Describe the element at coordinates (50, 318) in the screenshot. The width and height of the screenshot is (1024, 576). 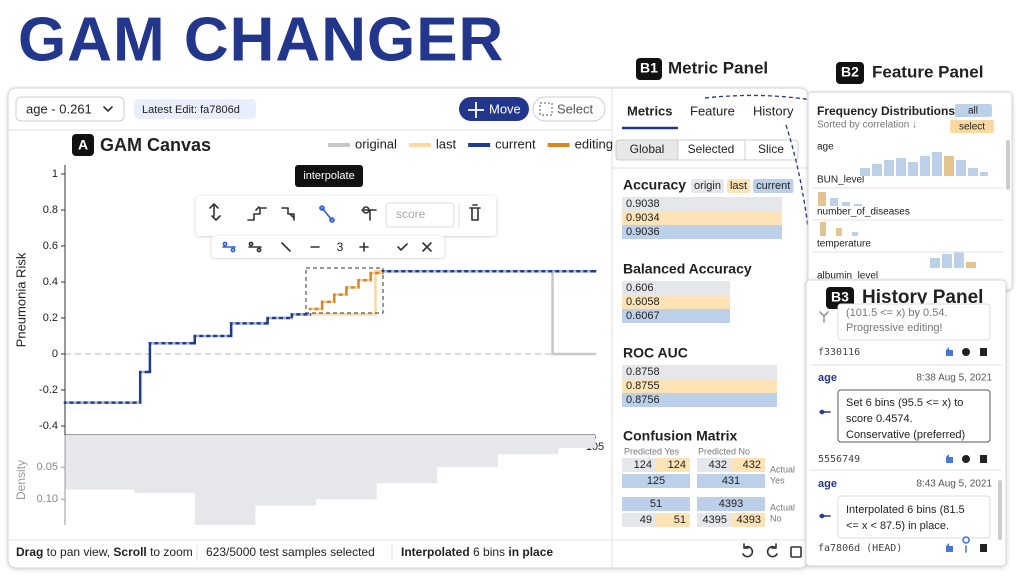
I see `y-tick-label: 0.2` at that location.